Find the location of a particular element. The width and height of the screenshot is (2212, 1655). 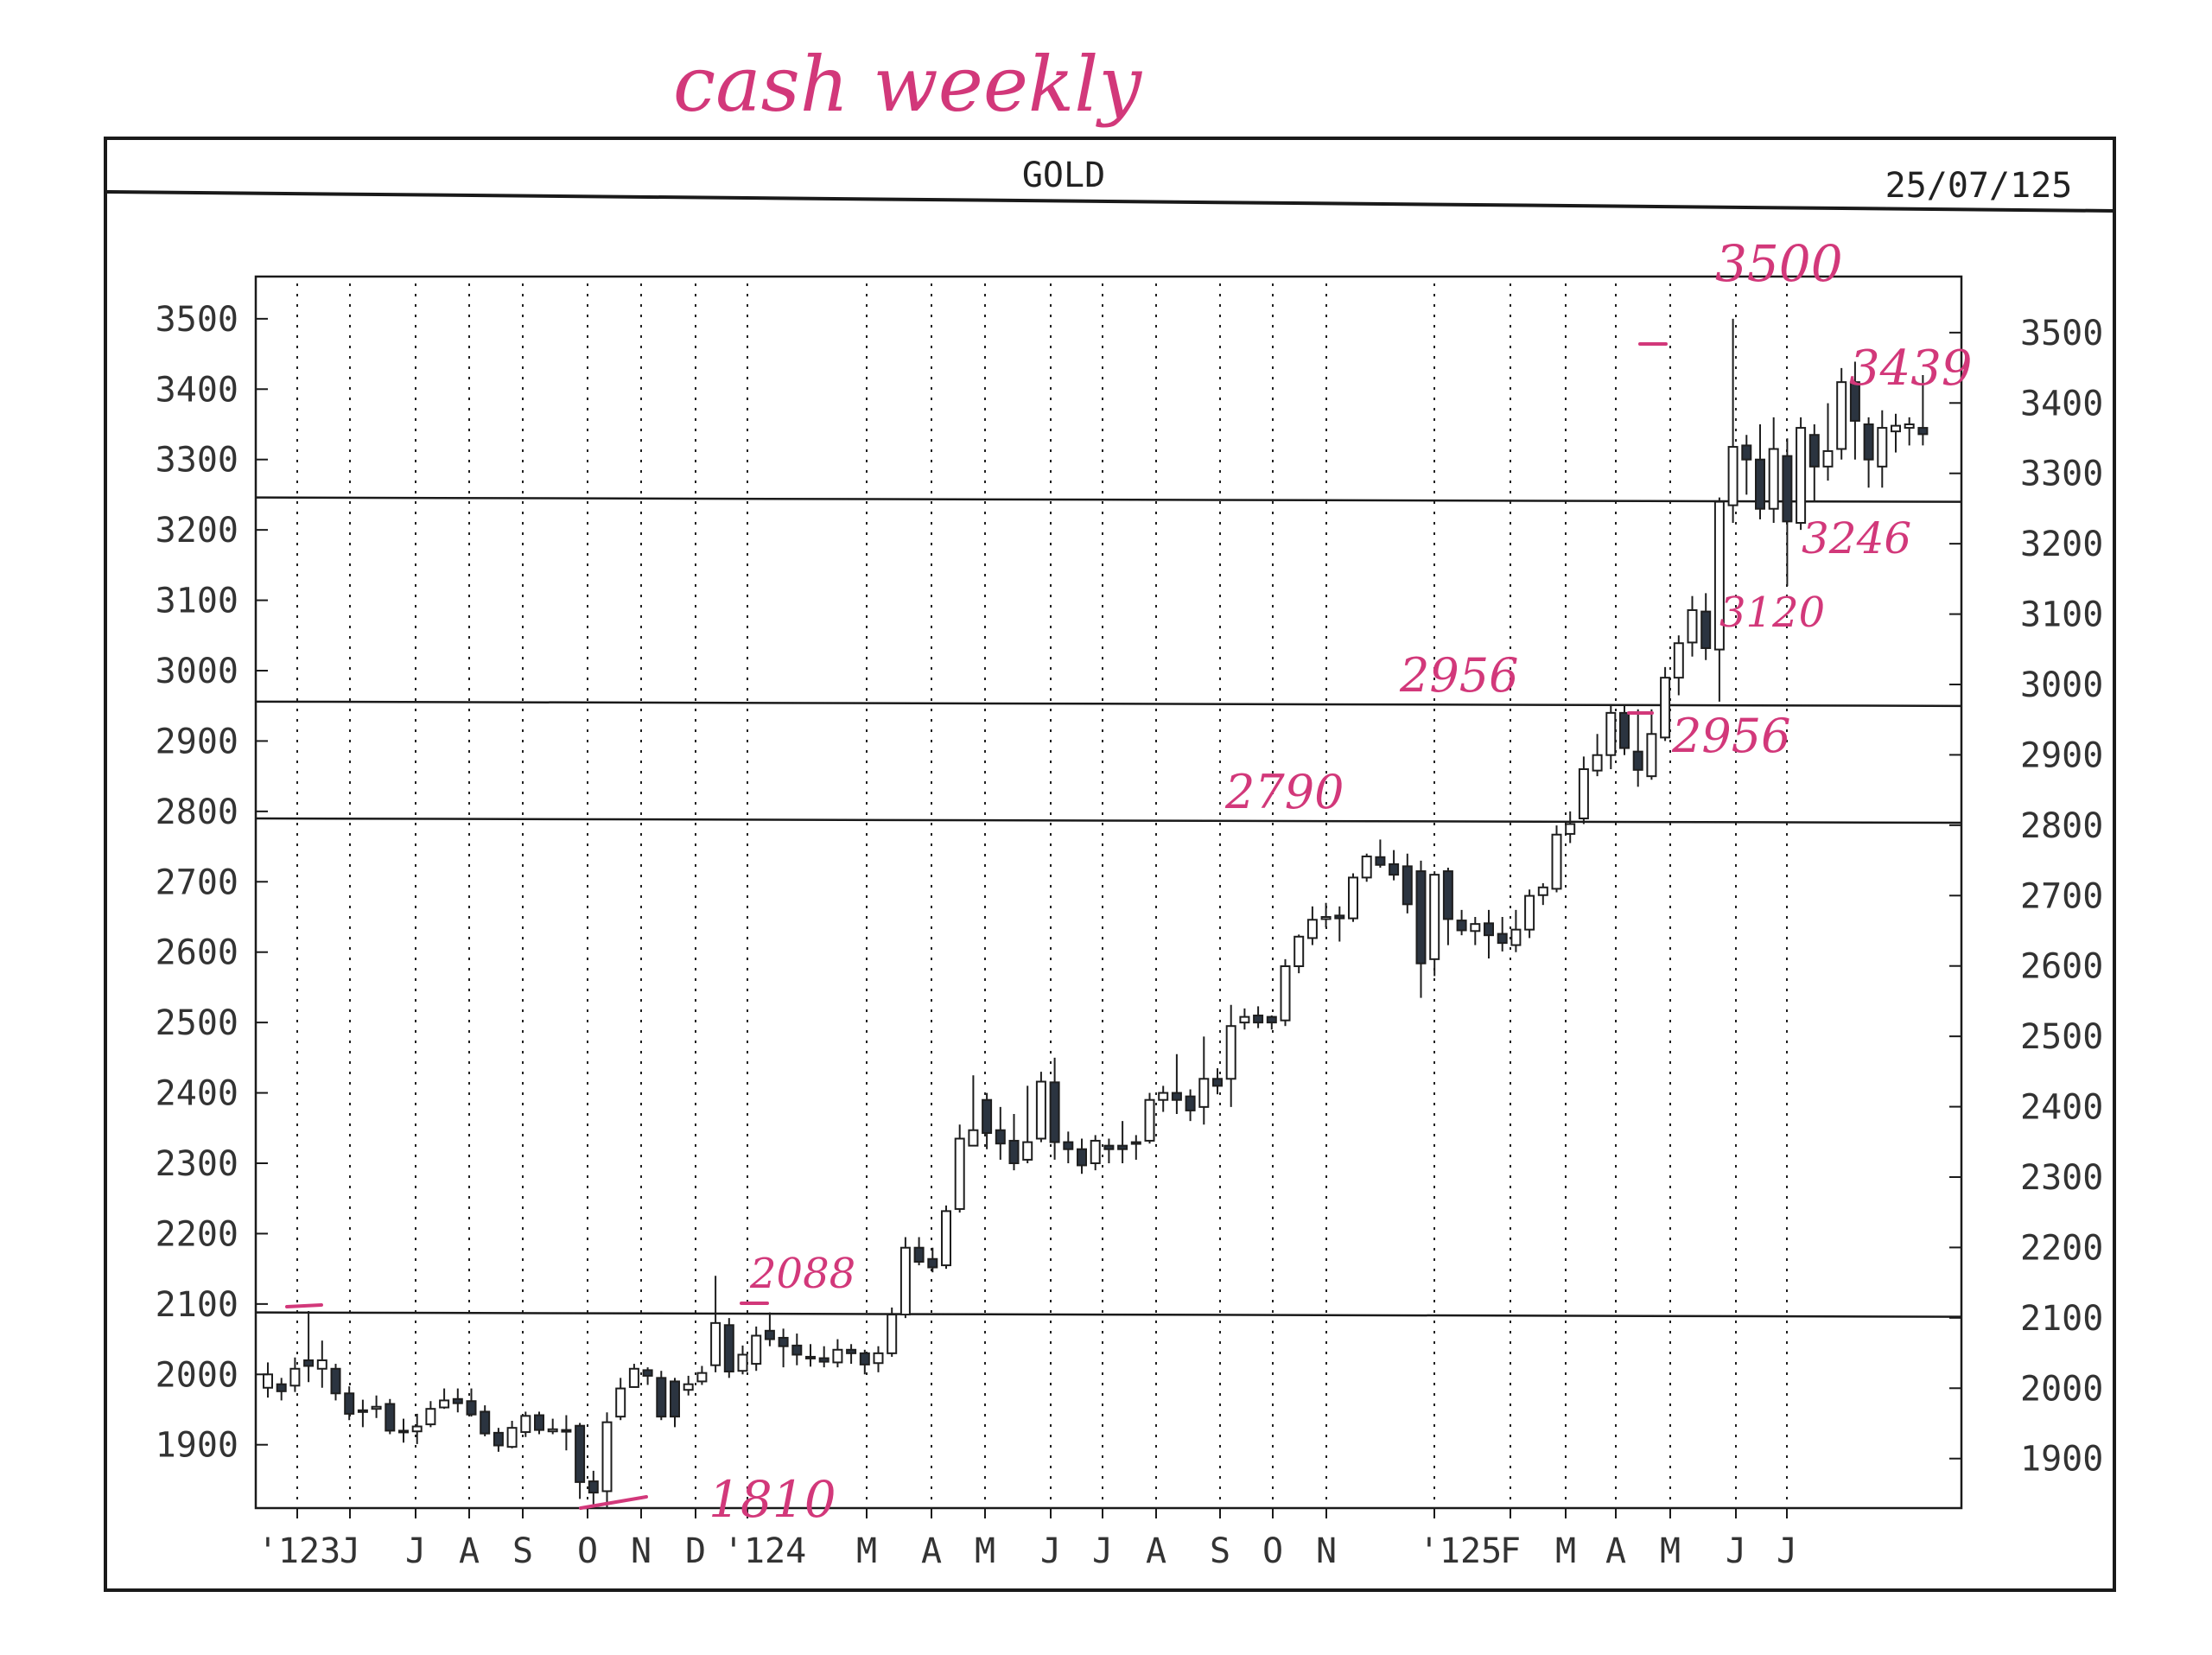

ytick-label-left-2900: 2900 is located at coordinates (197, 741).